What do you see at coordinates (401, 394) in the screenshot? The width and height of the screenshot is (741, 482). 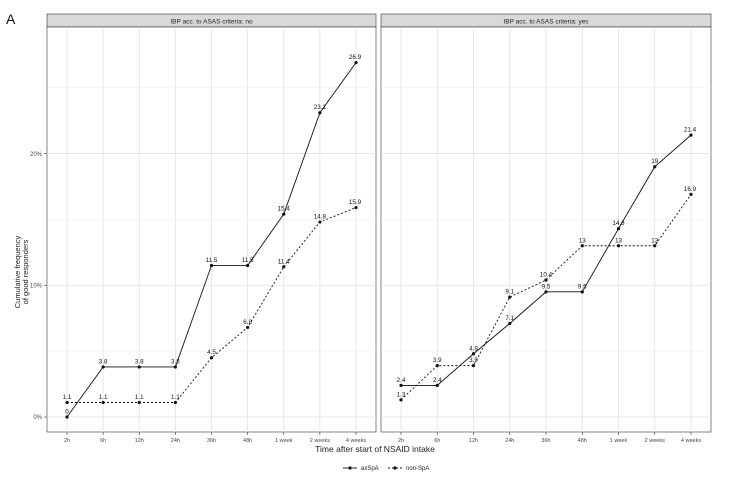 I see `data-label: 1.3` at bounding box center [401, 394].